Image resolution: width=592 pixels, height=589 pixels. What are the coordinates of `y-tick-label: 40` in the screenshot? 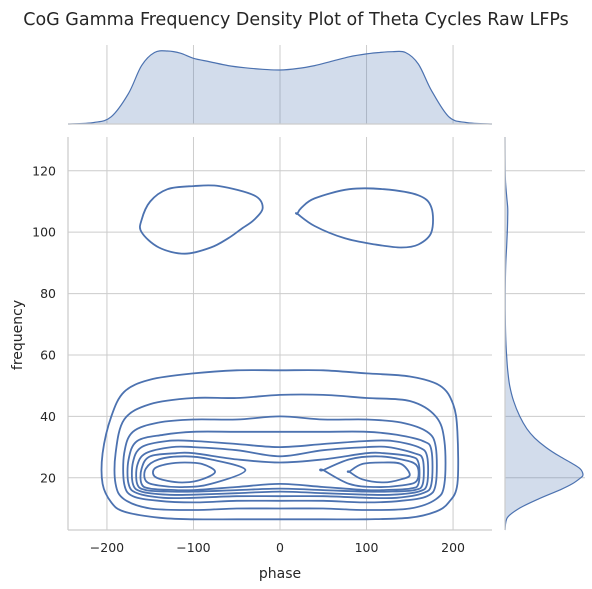 It's located at (48, 416).